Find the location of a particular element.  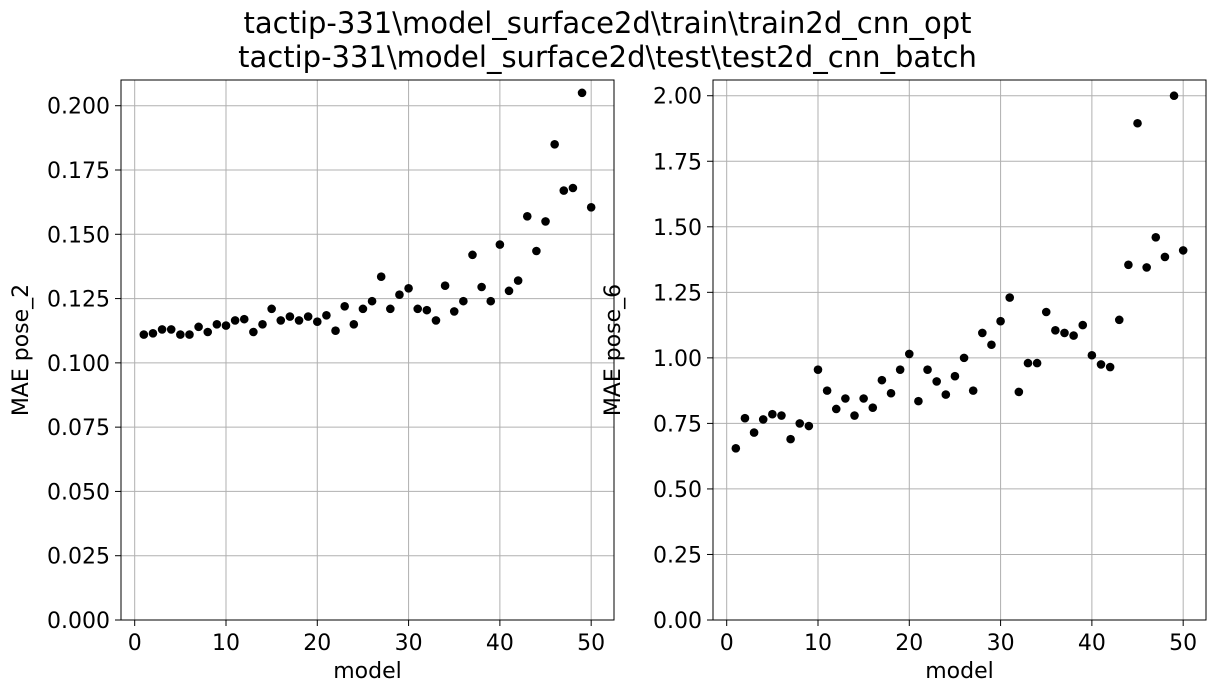

right-y-tick-label: 1.50 is located at coordinates (677, 228).